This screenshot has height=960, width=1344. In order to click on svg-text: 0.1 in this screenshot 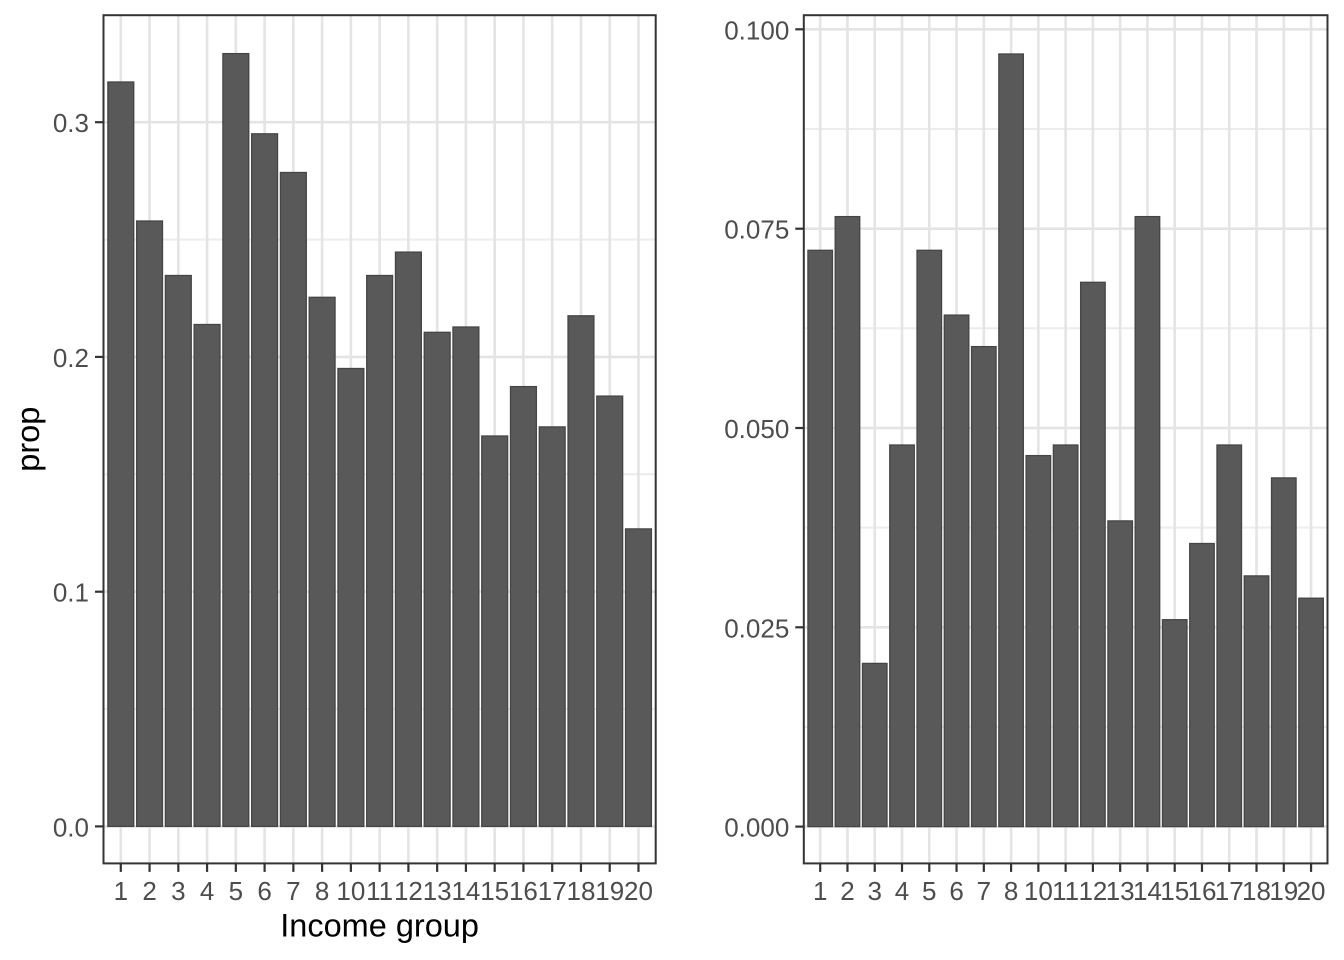, I will do `click(71, 593)`.